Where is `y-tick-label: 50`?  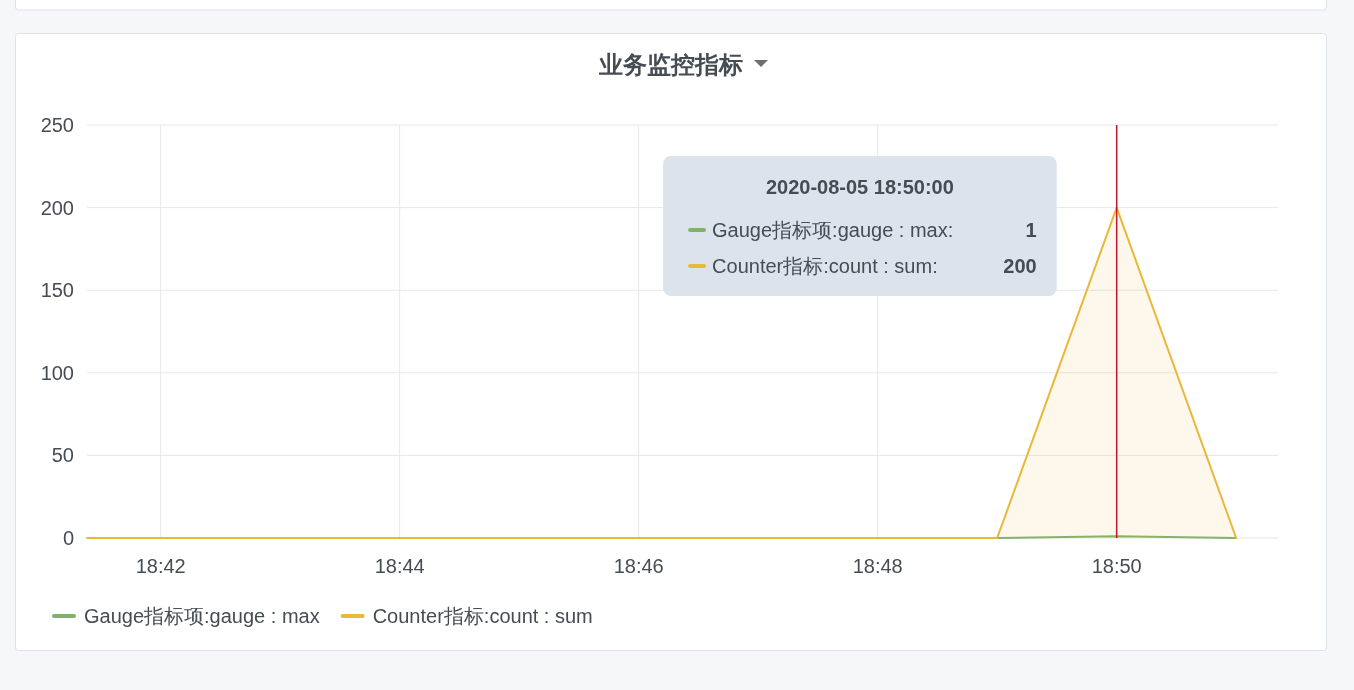
y-tick-label: 50 is located at coordinates (62, 455).